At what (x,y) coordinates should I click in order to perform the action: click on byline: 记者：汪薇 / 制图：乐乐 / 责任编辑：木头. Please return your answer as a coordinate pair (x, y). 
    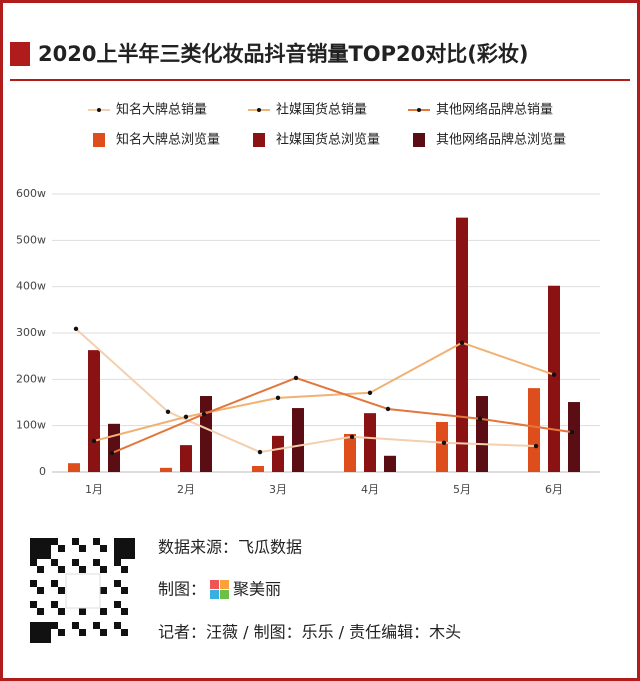
    Looking at the image, I should click on (309, 632).